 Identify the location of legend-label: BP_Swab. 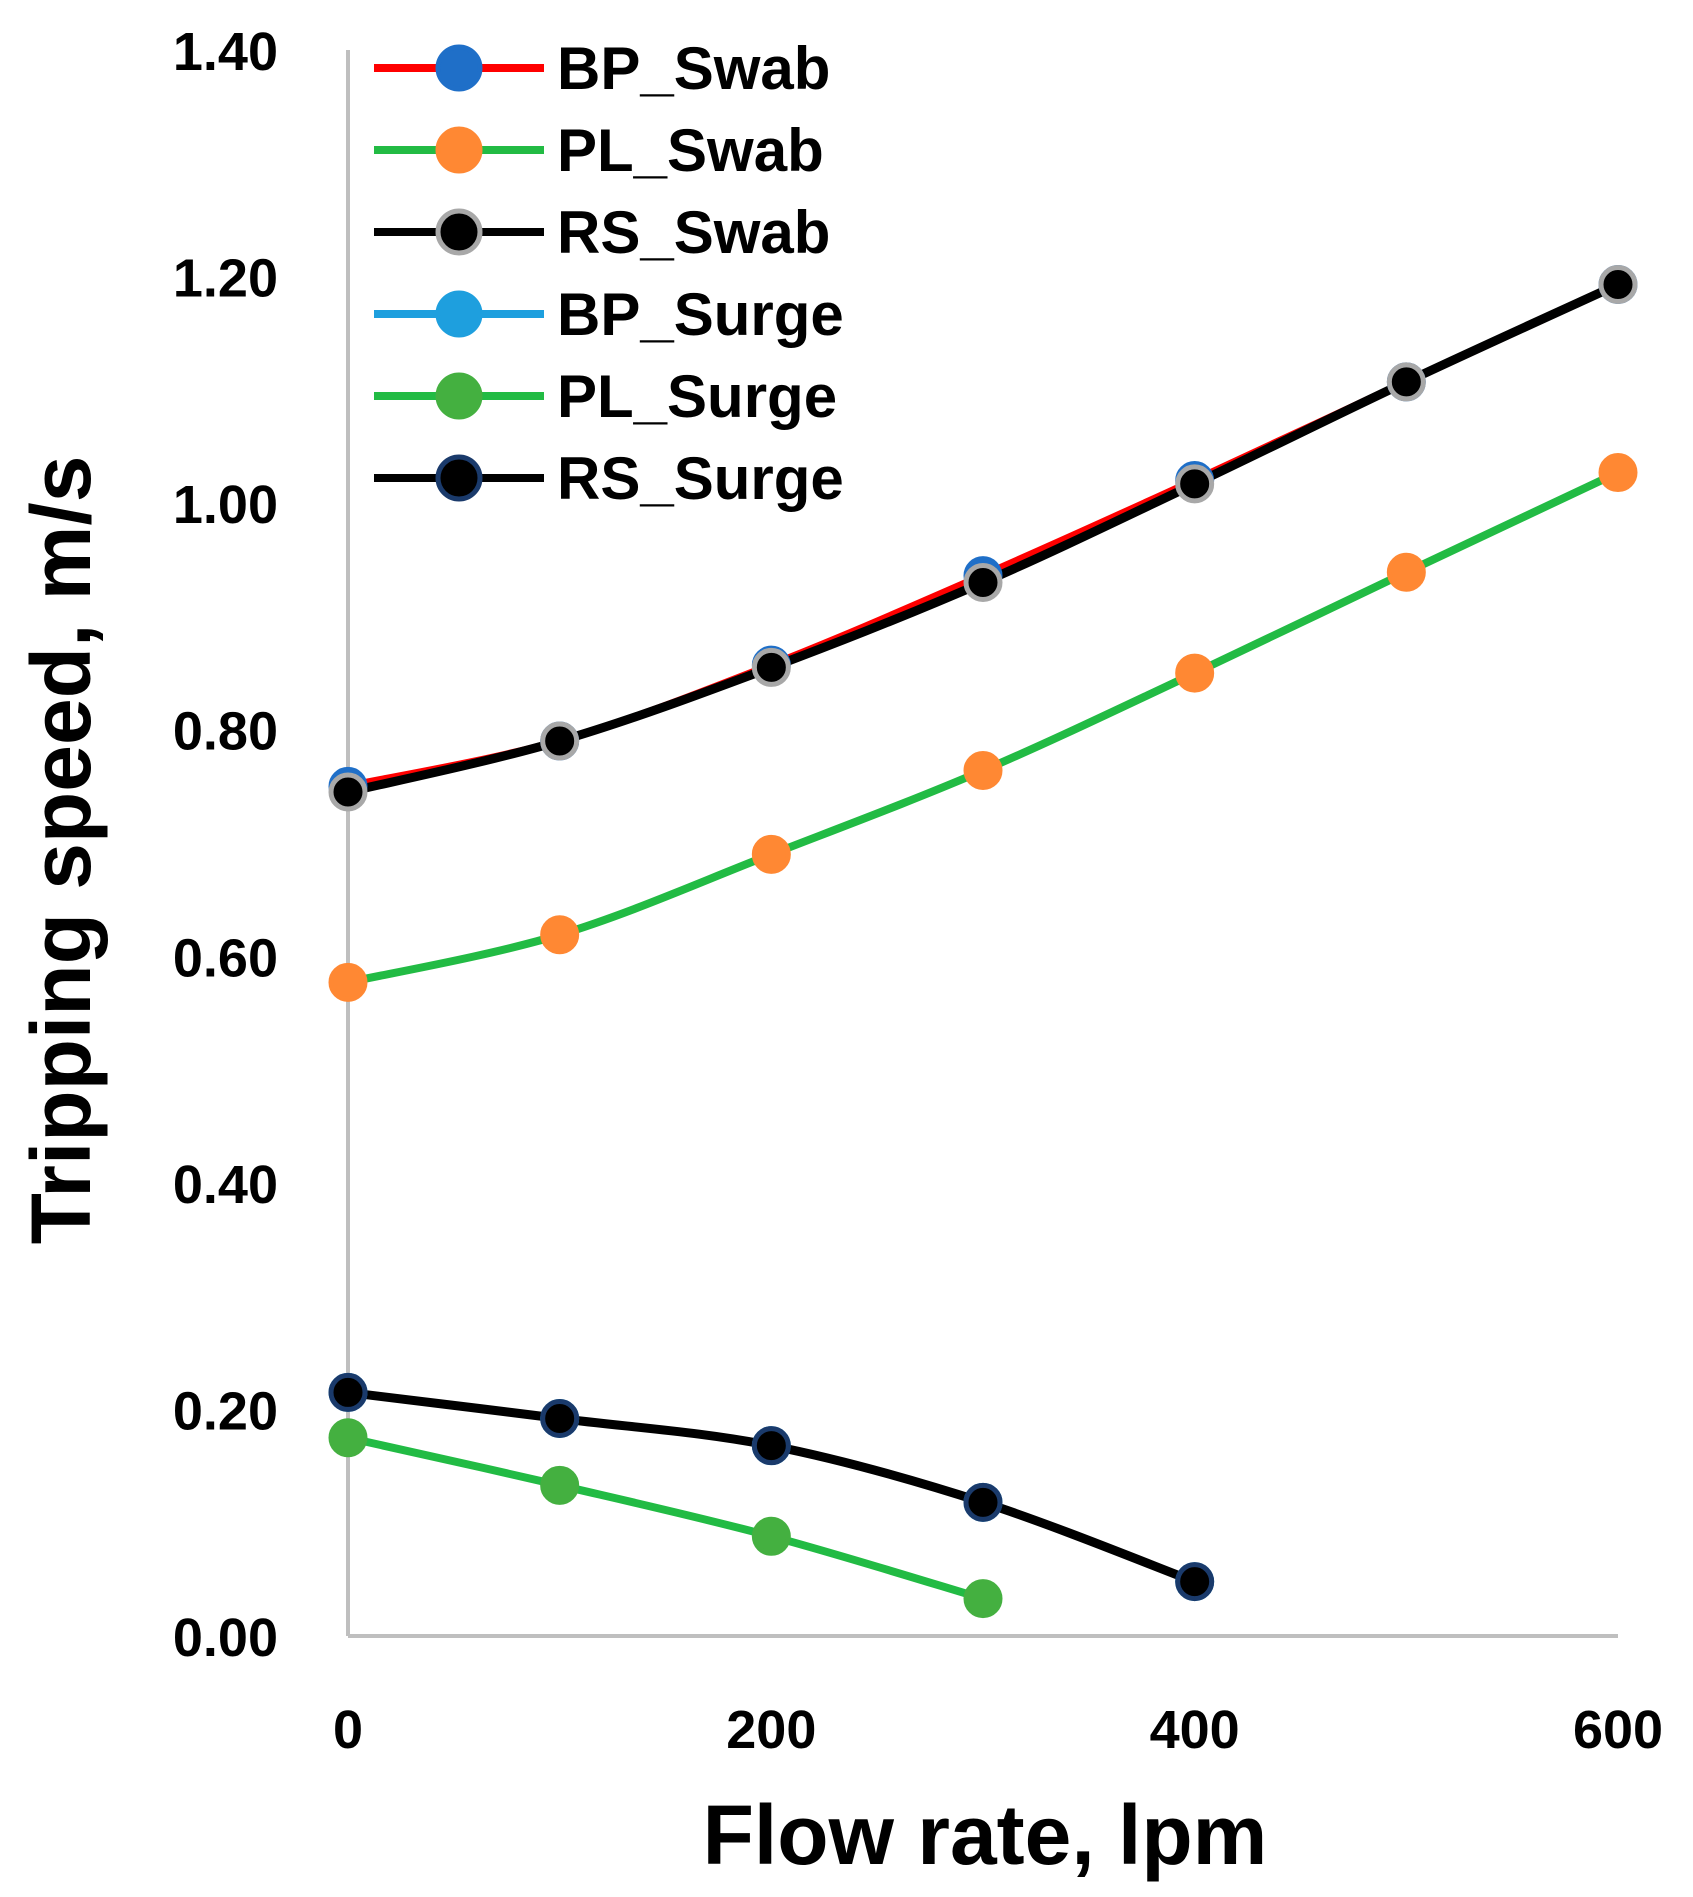
(693, 68).